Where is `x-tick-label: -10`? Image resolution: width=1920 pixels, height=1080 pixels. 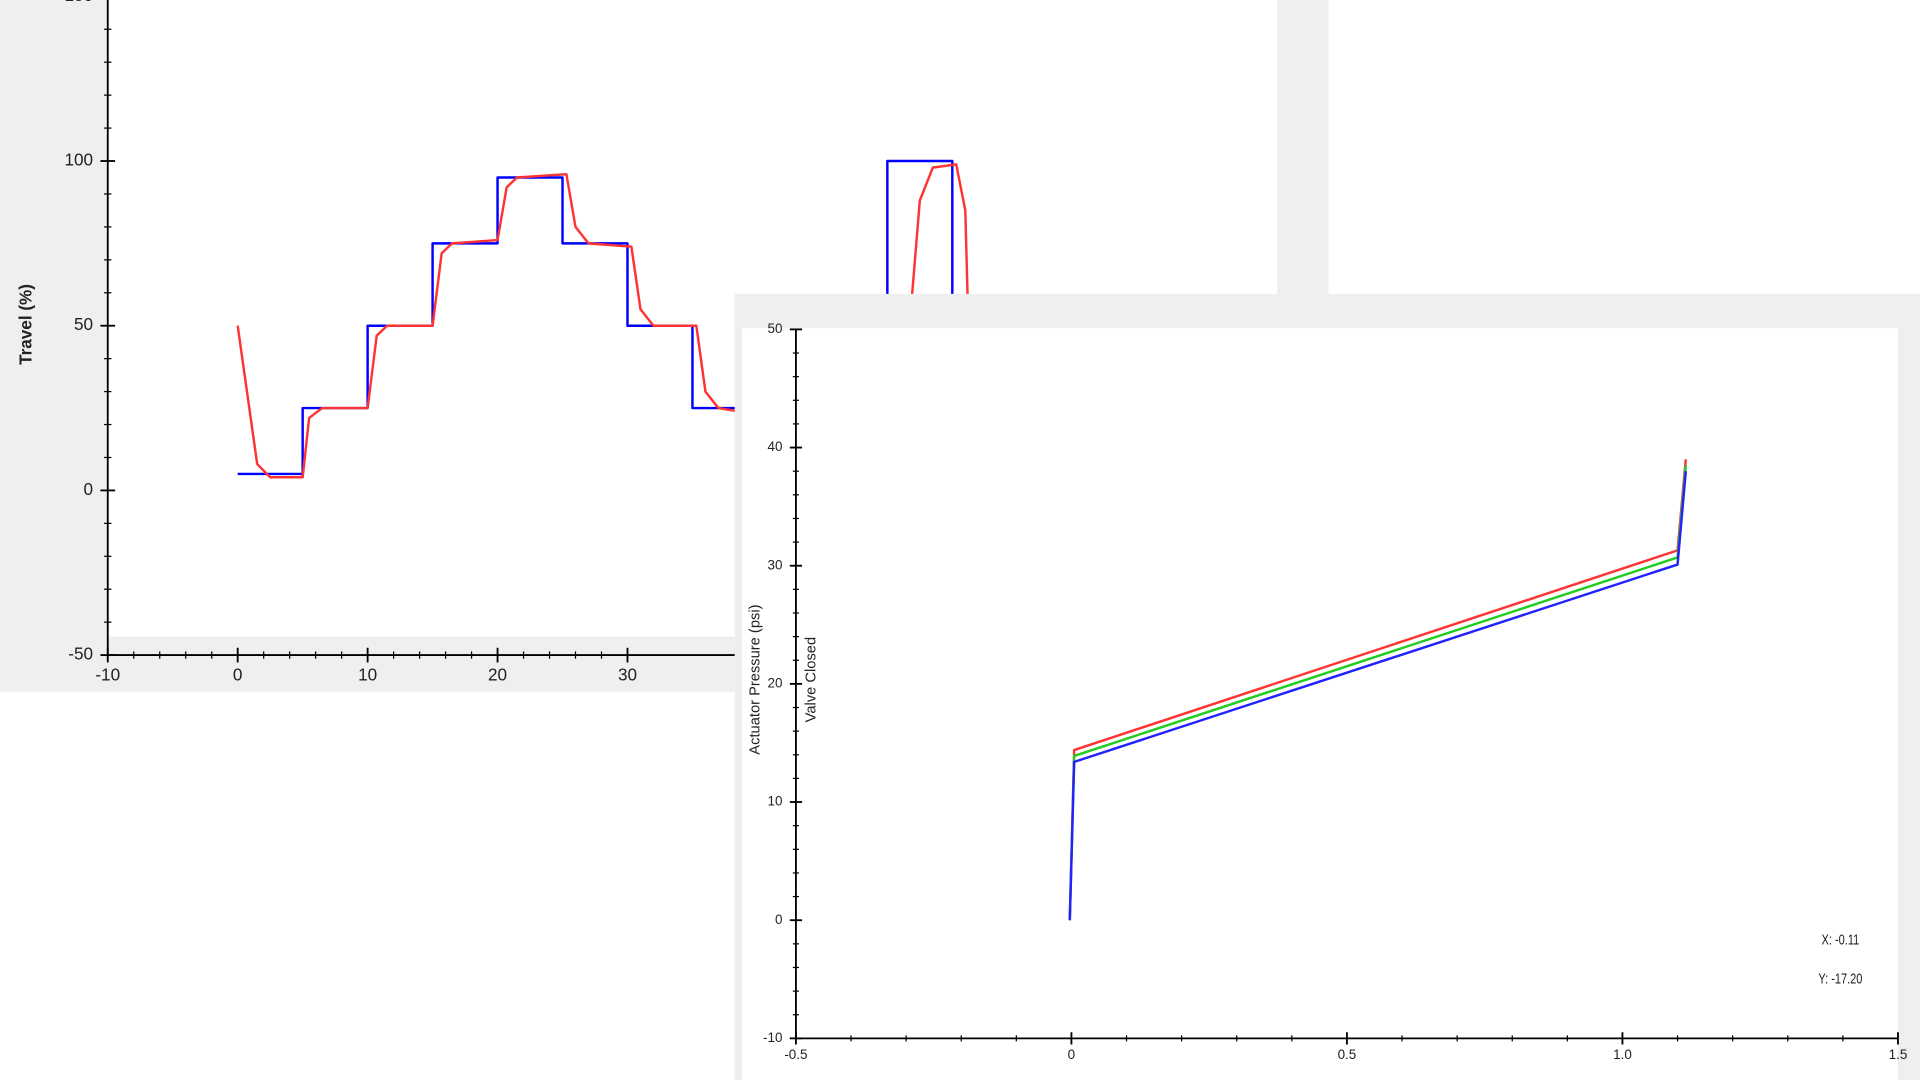
x-tick-label: -10 is located at coordinates (107, 675).